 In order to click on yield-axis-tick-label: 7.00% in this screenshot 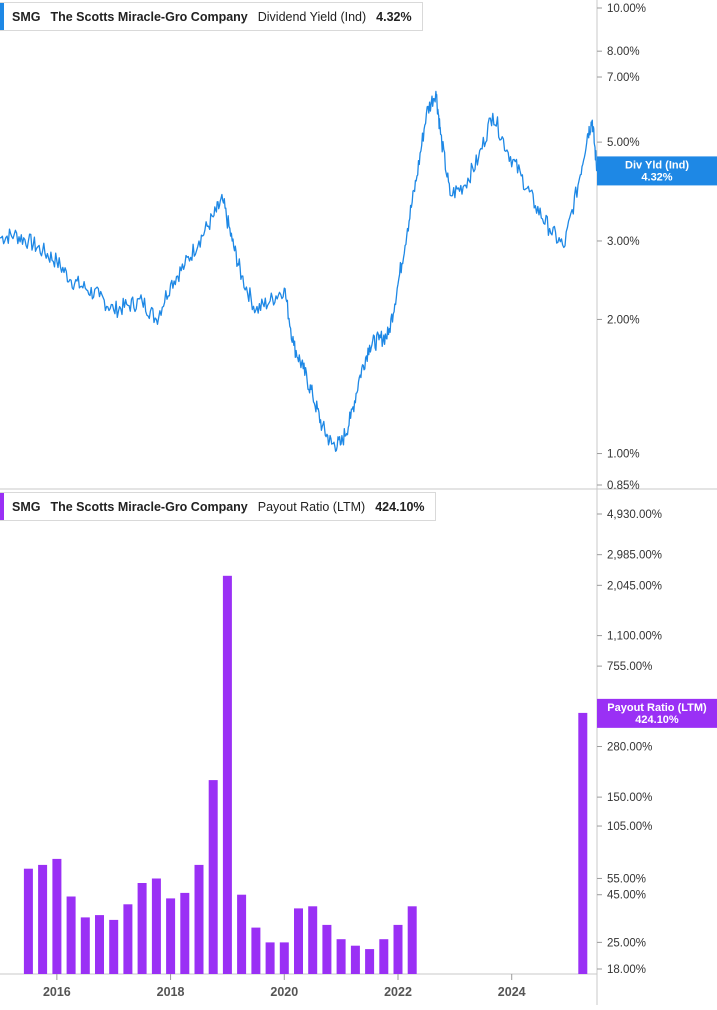, I will do `click(623, 78)`.